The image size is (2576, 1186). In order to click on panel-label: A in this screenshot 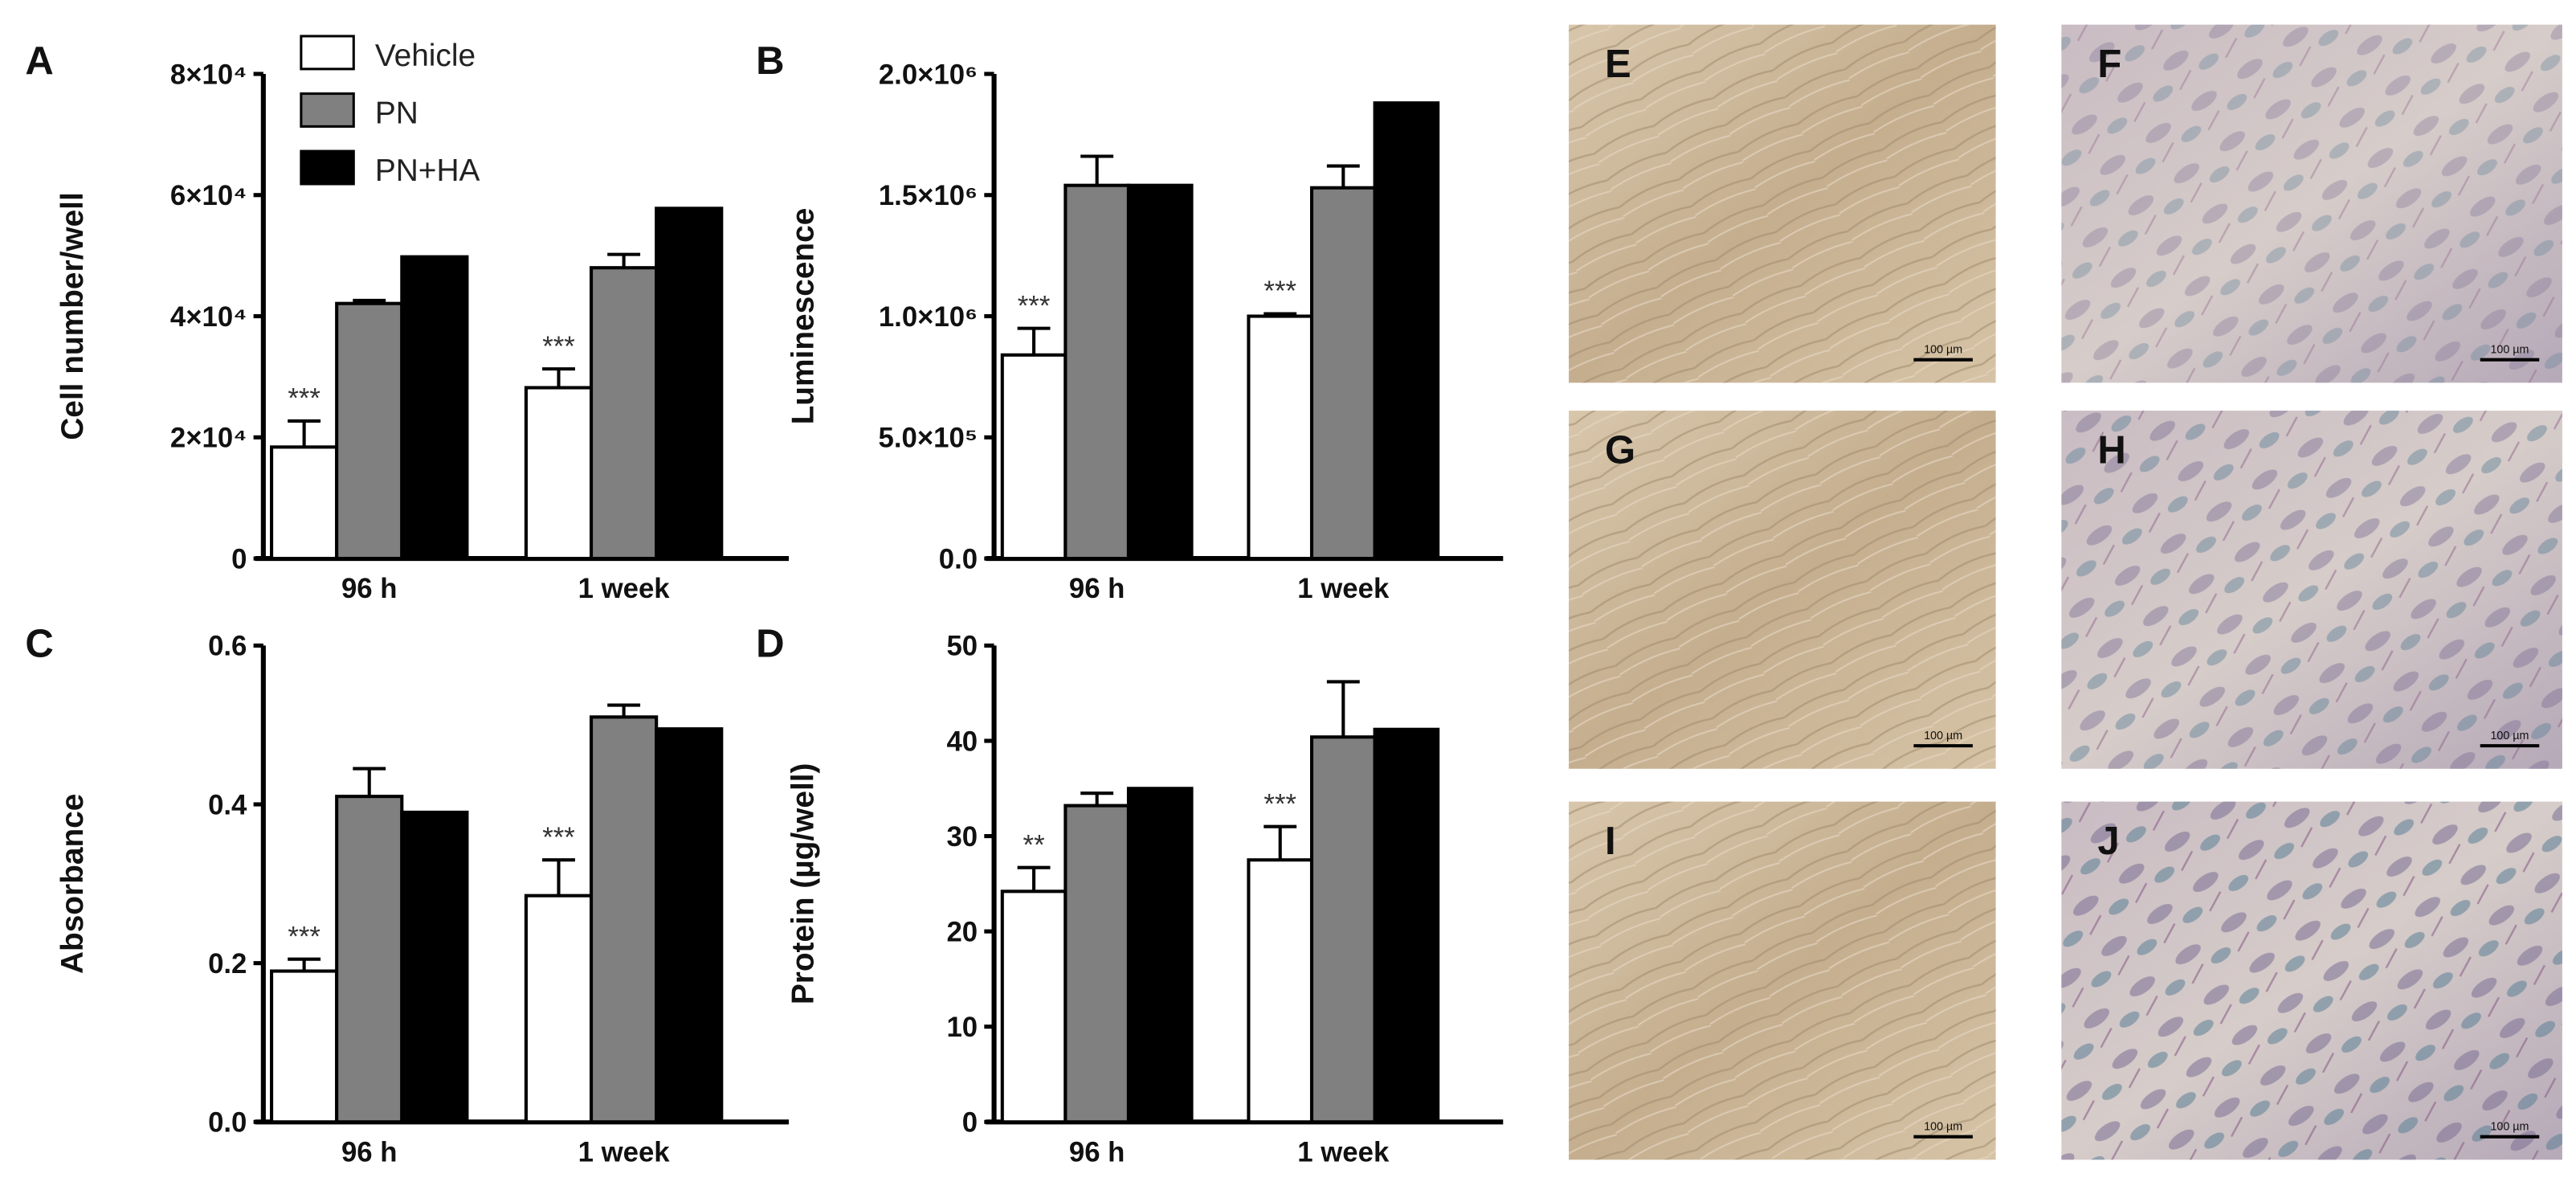, I will do `click(39, 61)`.